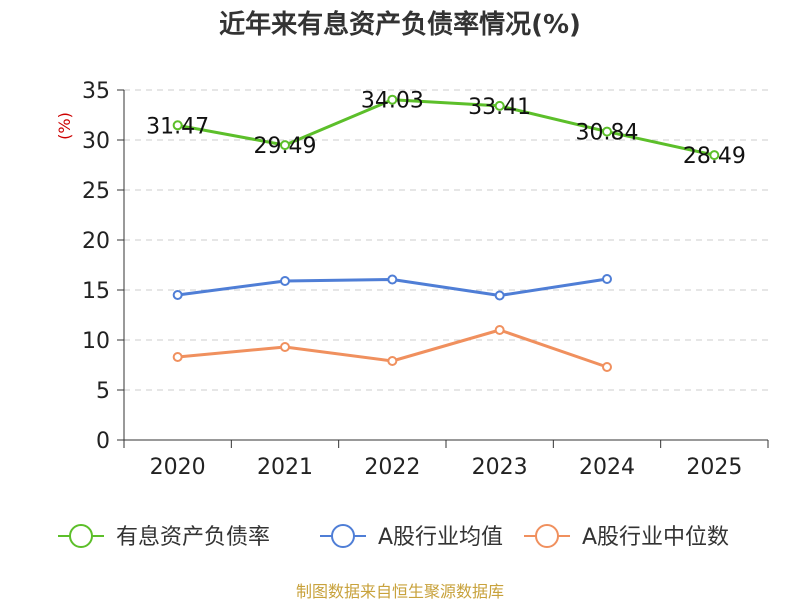 Image resolution: width=800 pixels, height=602 pixels. I want to click on y-tick-label: 10, so click(96, 341).